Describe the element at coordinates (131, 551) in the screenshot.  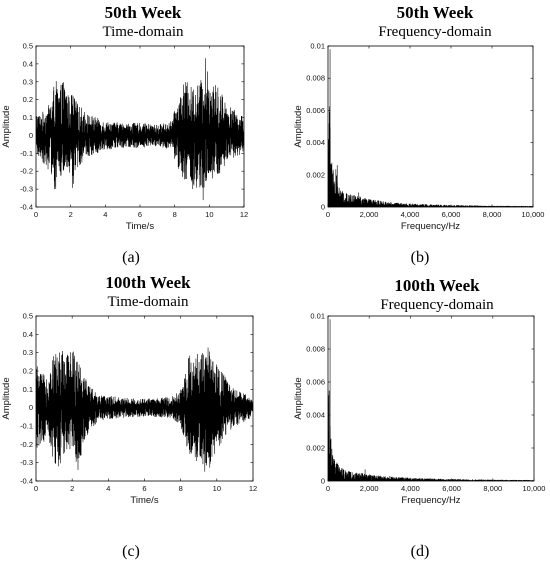
I see `panel-c-caption: (c)` at that location.